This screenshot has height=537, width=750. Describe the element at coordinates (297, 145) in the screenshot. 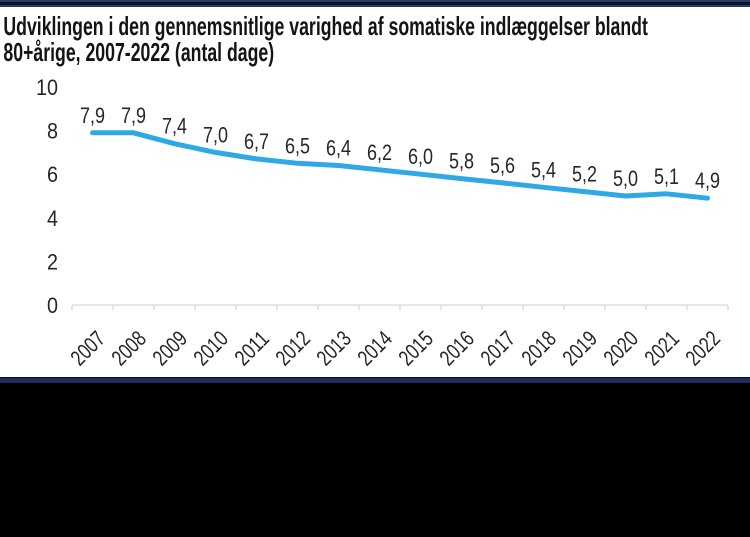

I see `data-label: 6,5` at that location.